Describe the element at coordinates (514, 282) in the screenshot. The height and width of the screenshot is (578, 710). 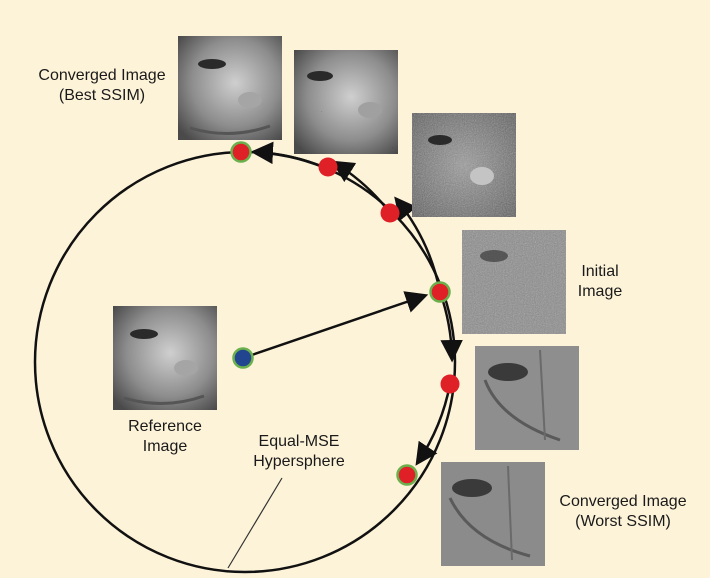
I see `initial-image` at that location.